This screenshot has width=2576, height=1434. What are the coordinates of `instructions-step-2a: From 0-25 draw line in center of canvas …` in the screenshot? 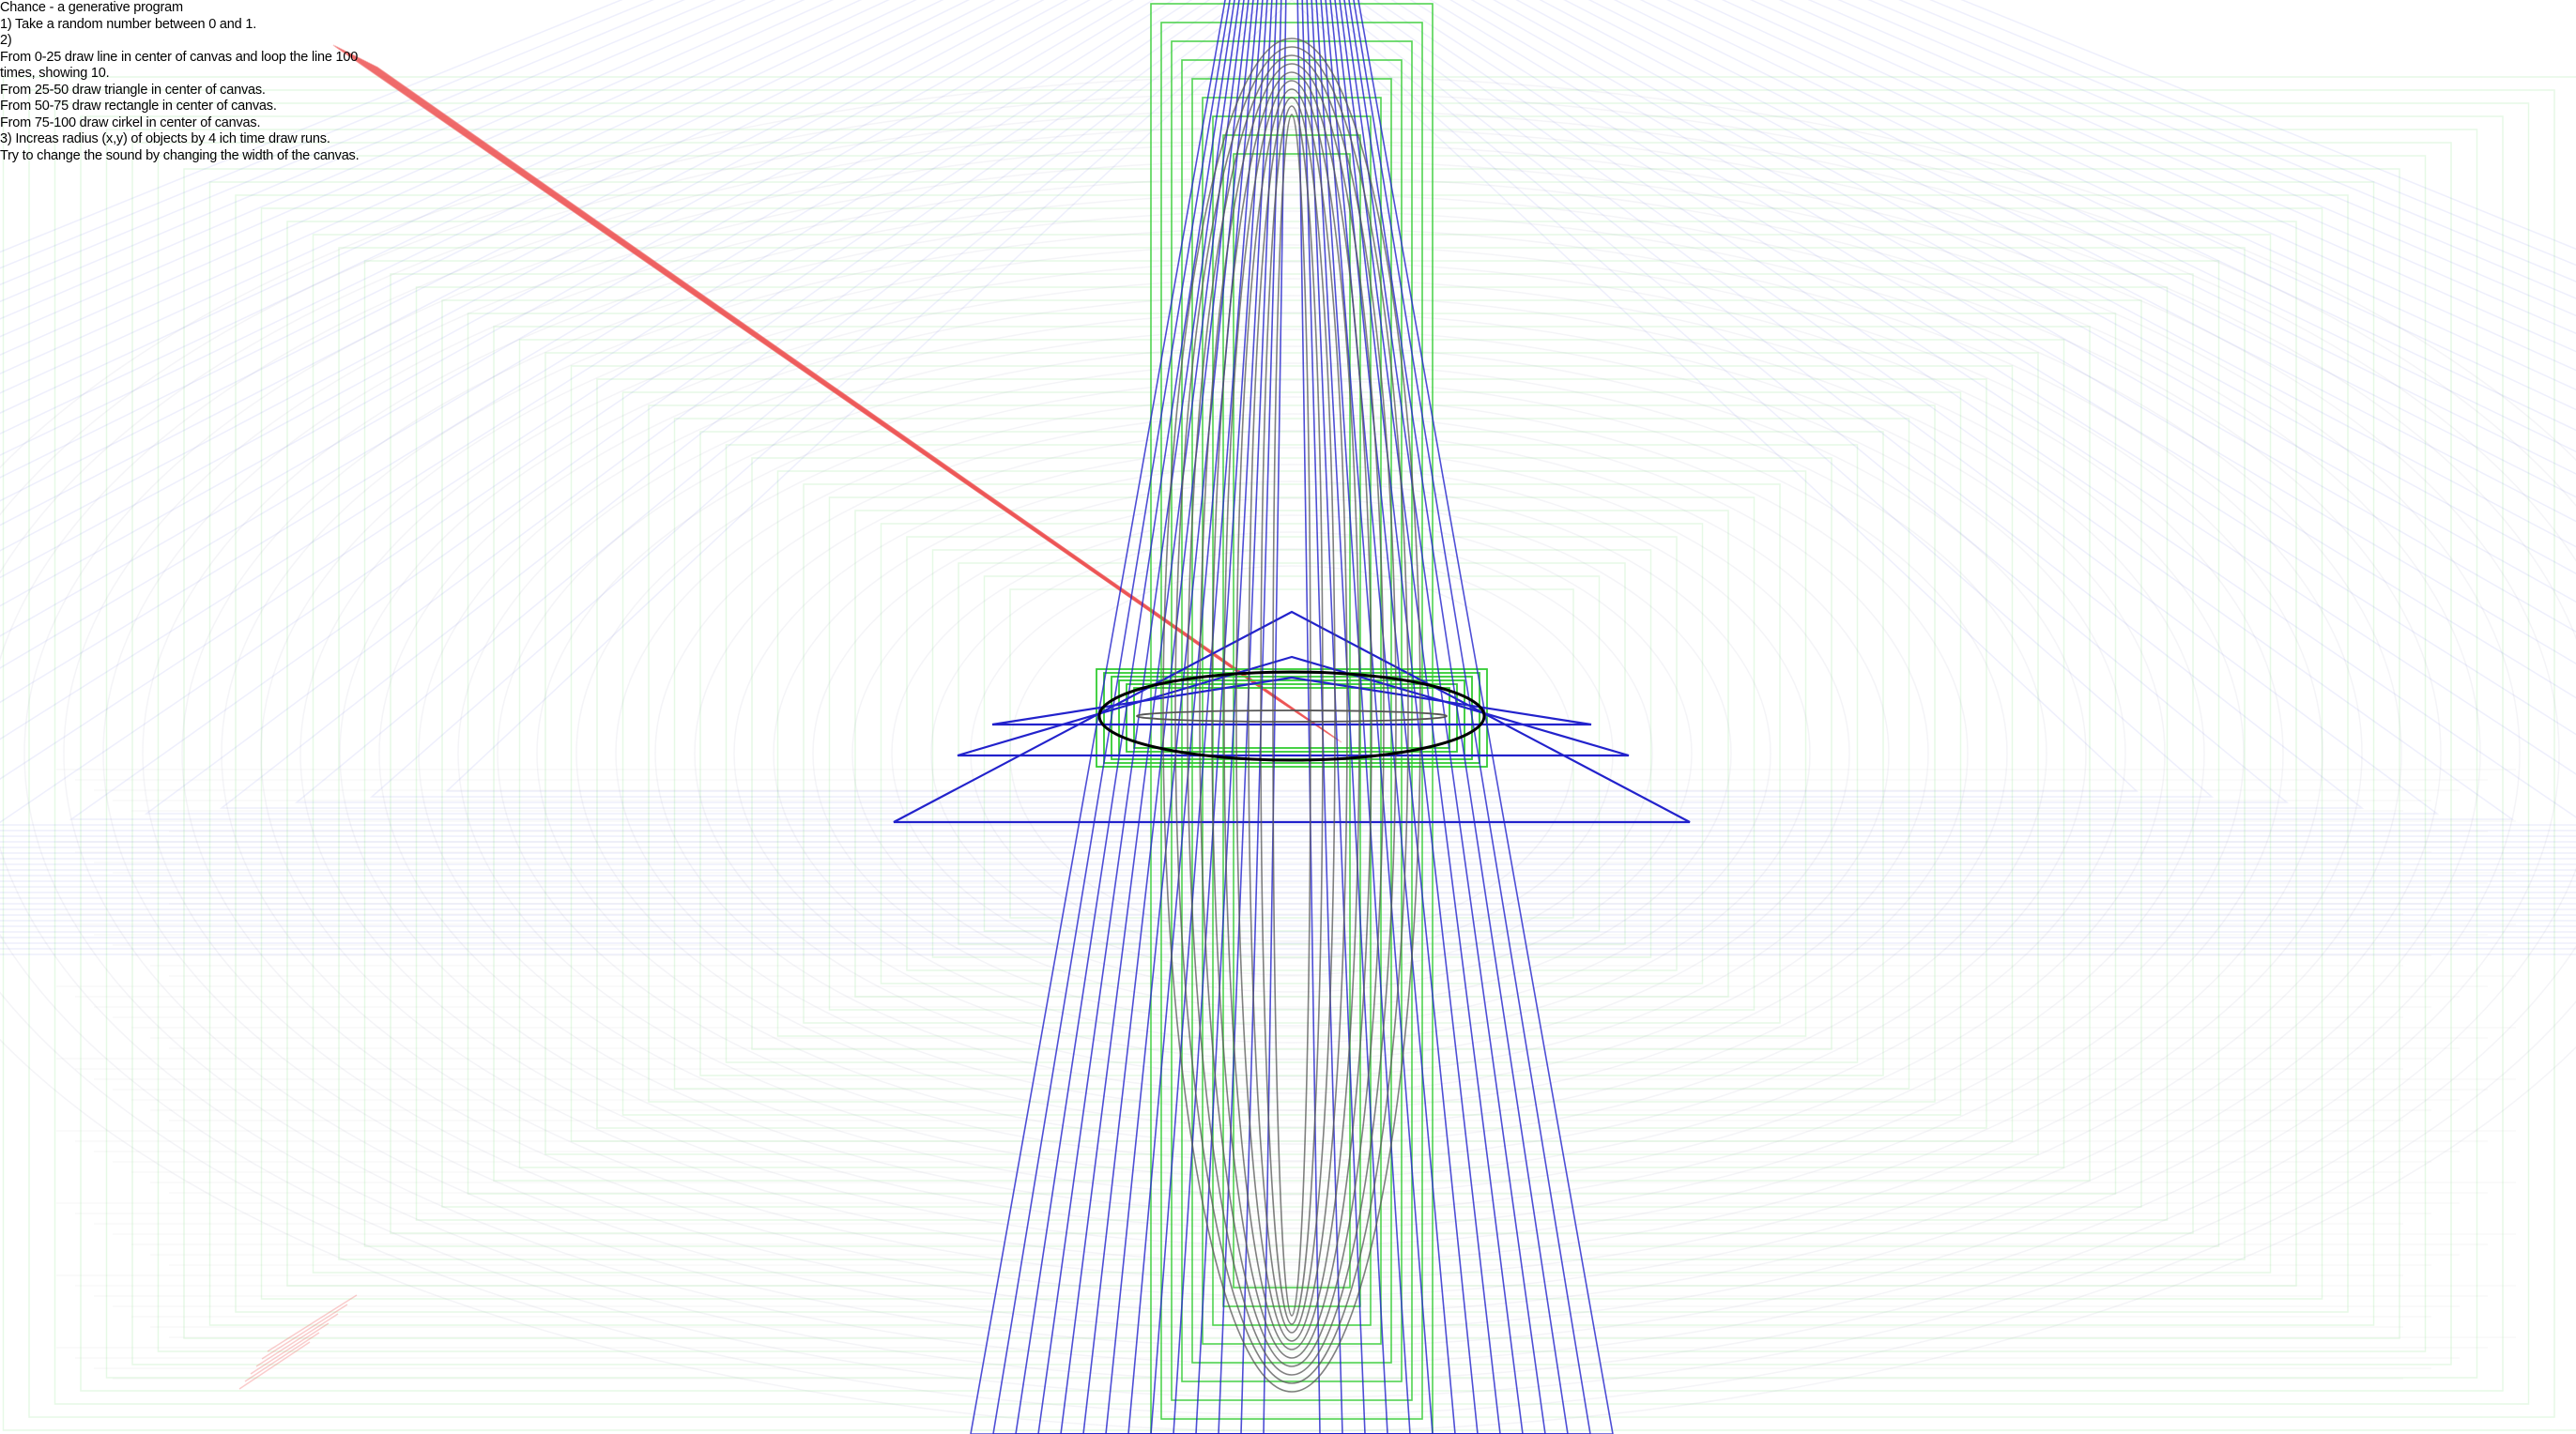 It's located at (179, 65).